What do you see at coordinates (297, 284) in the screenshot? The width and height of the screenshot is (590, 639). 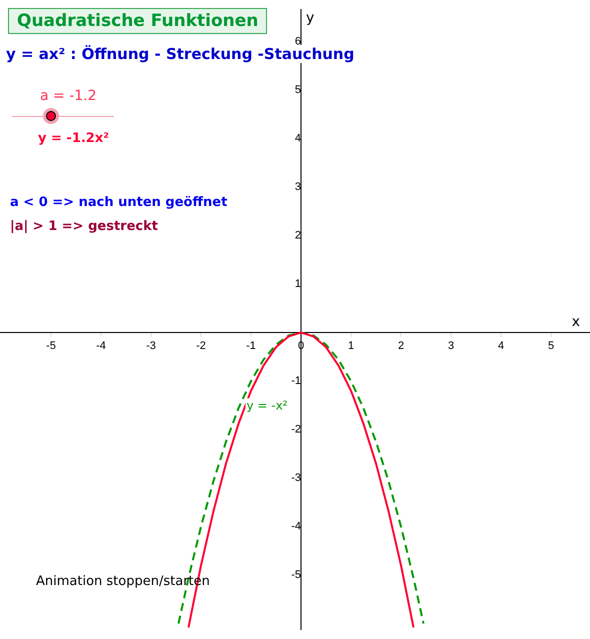 I see `y-tick-label: 1` at bounding box center [297, 284].